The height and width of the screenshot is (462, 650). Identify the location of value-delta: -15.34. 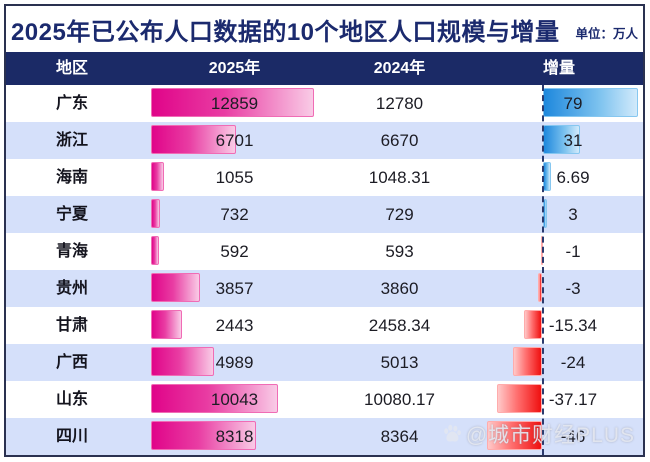
(573, 325).